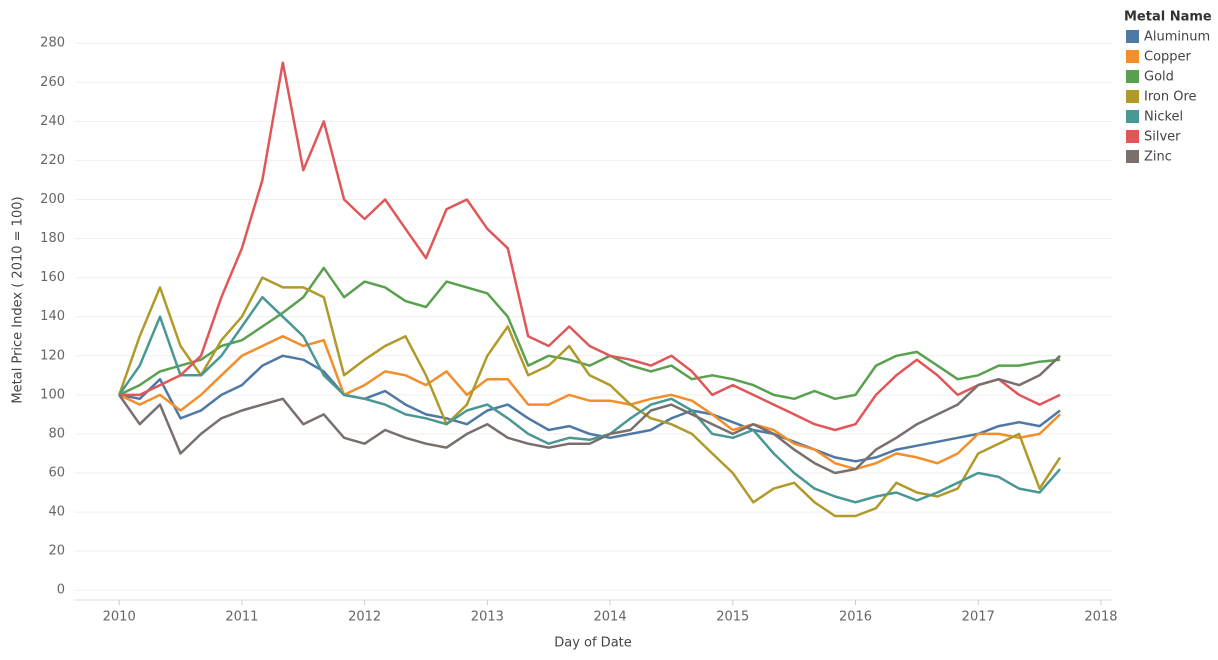 The height and width of the screenshot is (660, 1218). What do you see at coordinates (52, 355) in the screenshot?
I see `y-tick-label: 120` at bounding box center [52, 355].